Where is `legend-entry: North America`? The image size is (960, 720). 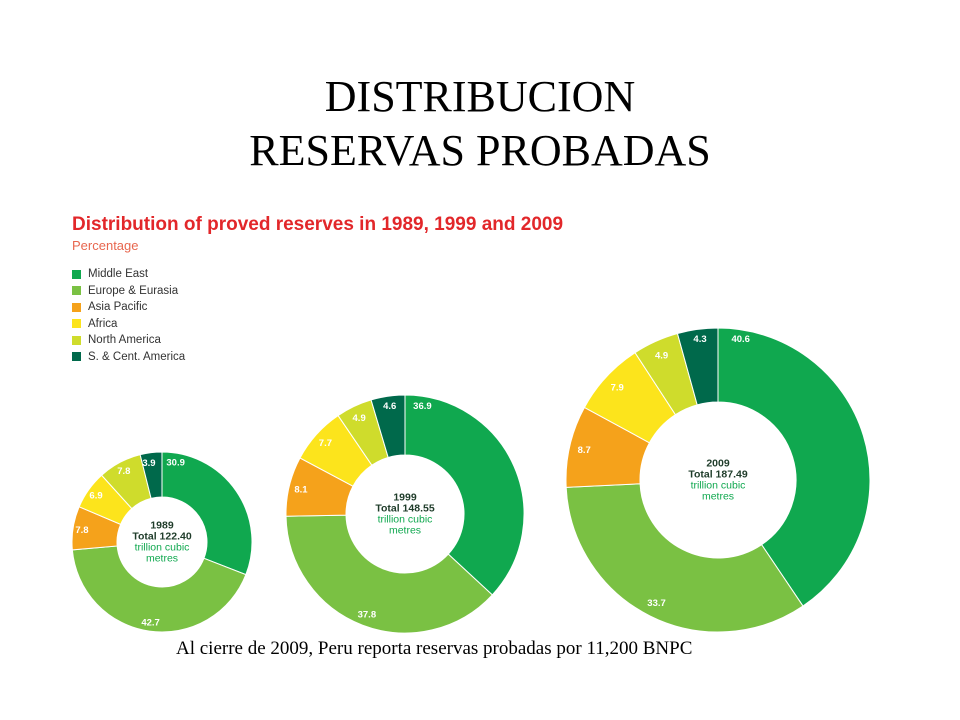
legend-entry: North America is located at coordinates (128, 340).